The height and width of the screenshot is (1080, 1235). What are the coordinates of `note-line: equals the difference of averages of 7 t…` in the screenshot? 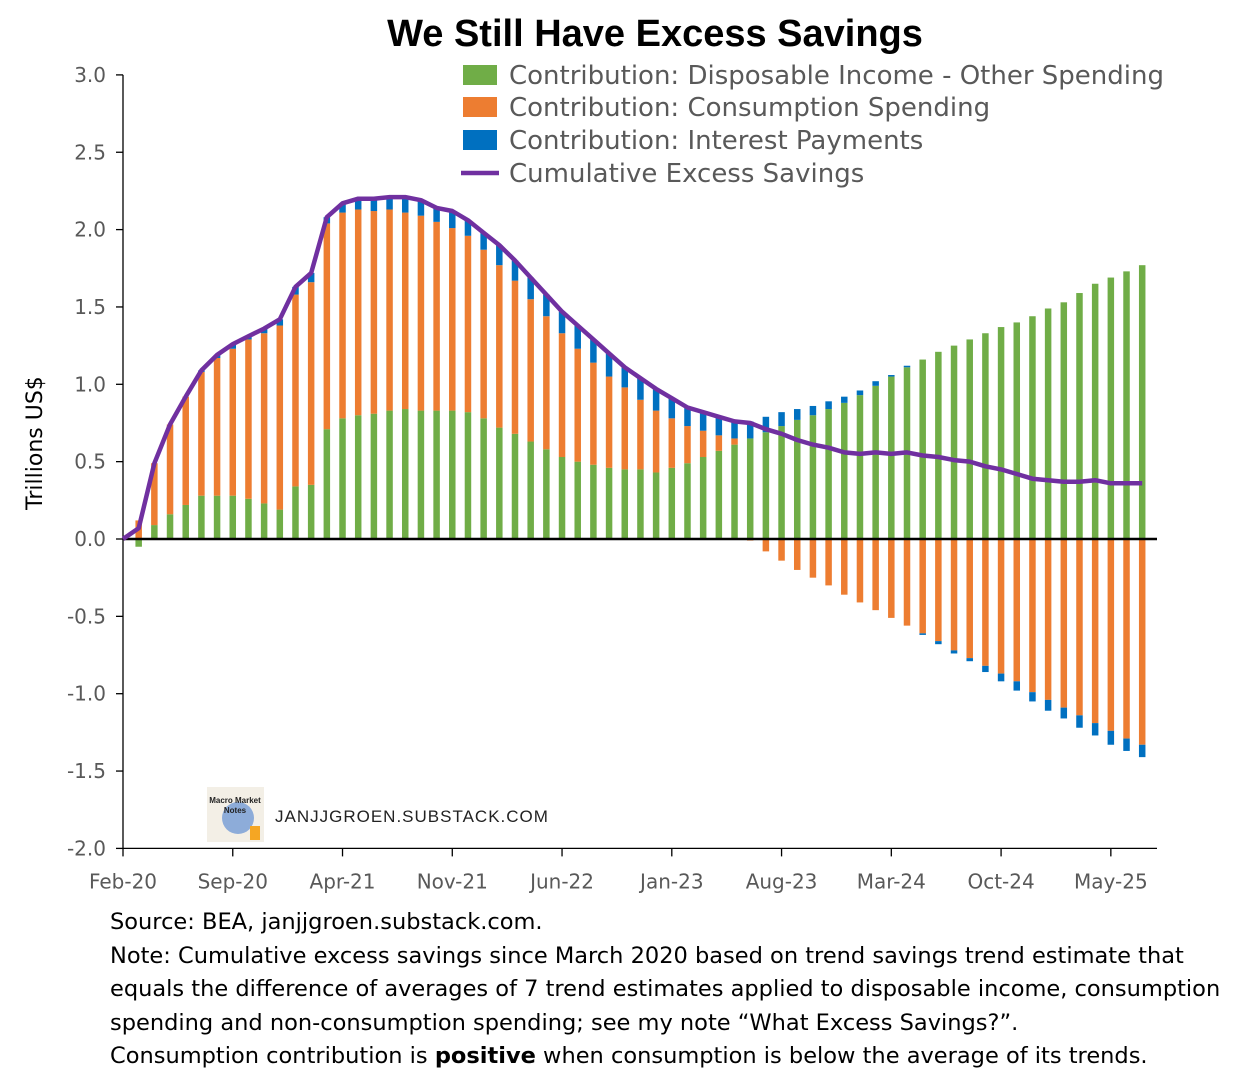 It's located at (665, 989).